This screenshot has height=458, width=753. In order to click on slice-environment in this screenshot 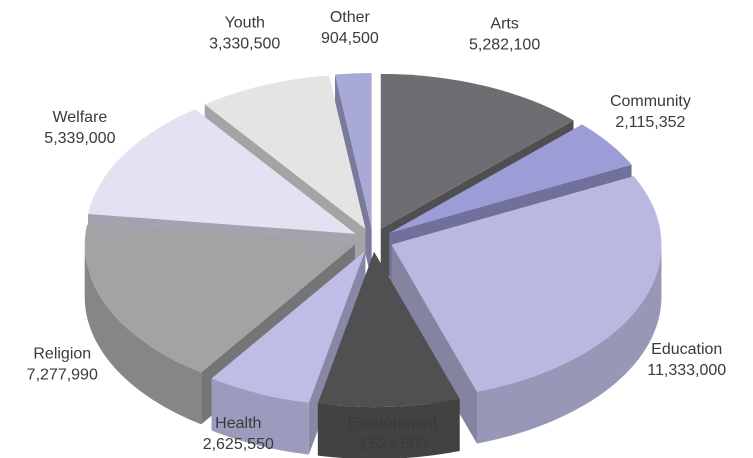, I will do `click(388, 354)`.